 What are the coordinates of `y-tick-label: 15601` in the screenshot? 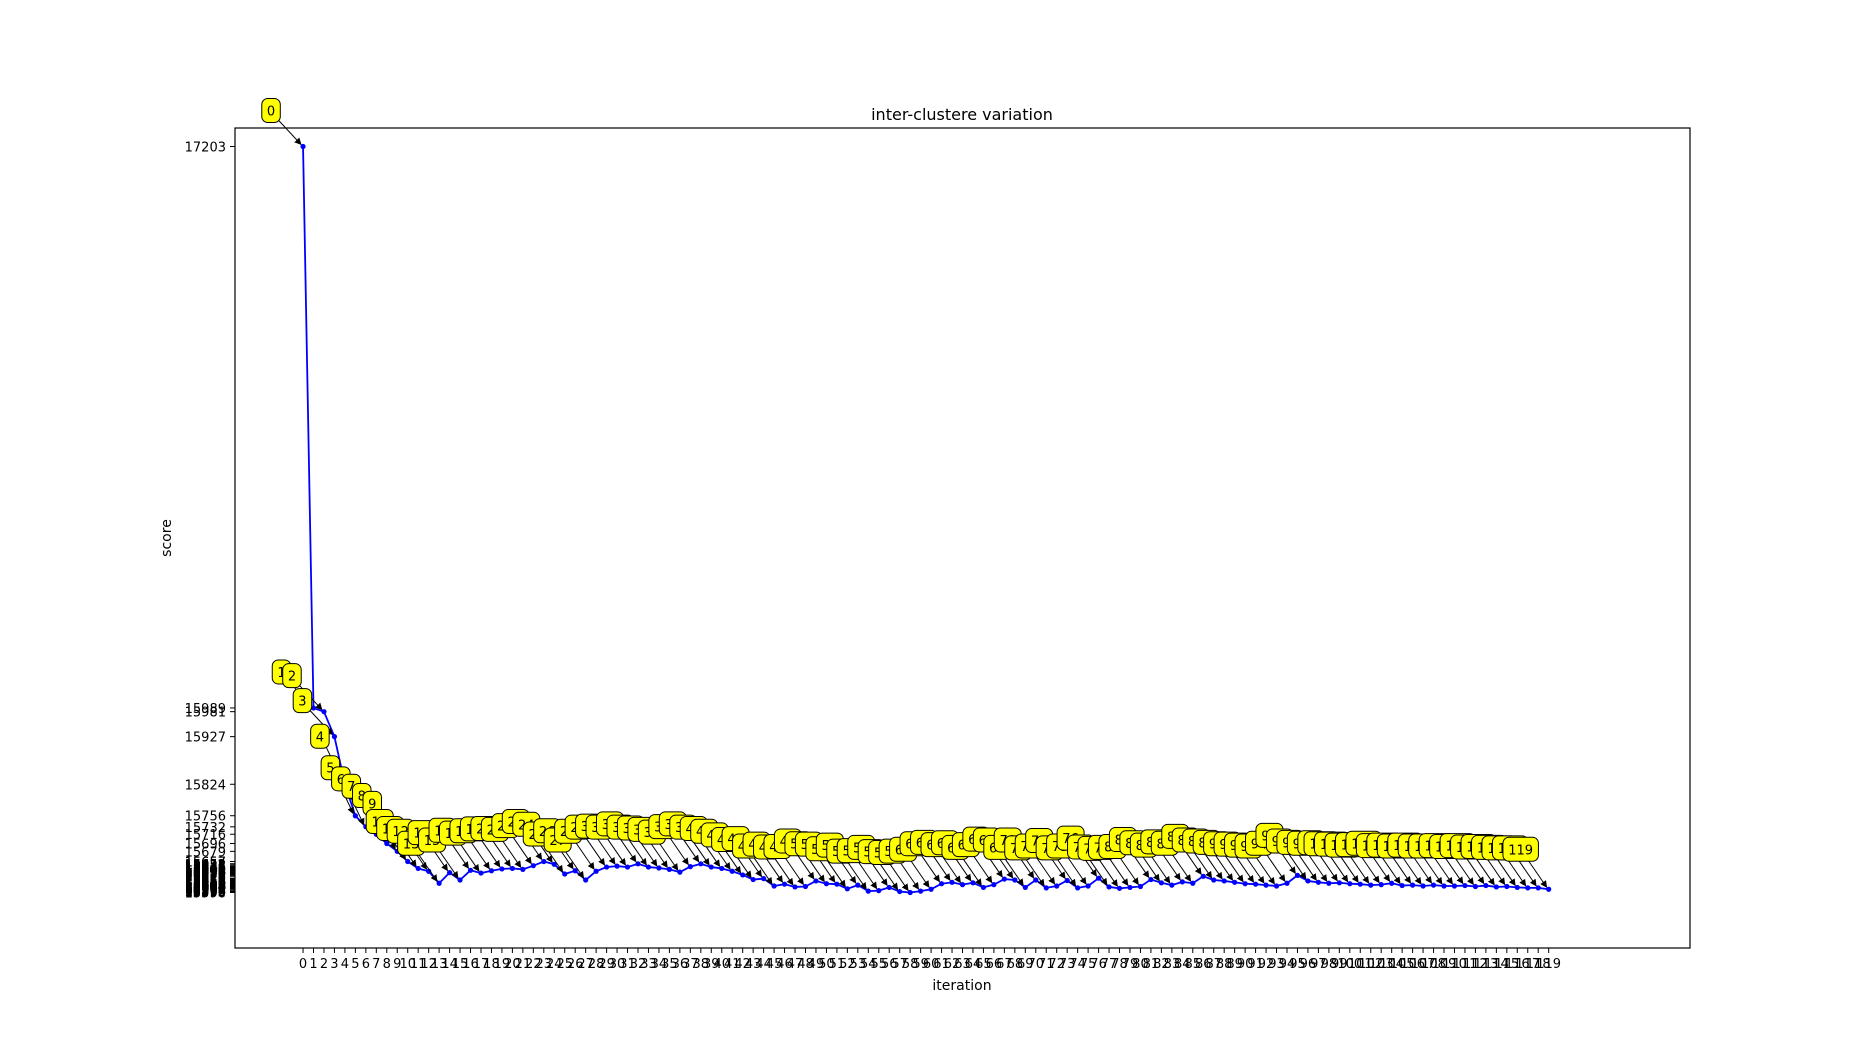 It's located at (205, 888).